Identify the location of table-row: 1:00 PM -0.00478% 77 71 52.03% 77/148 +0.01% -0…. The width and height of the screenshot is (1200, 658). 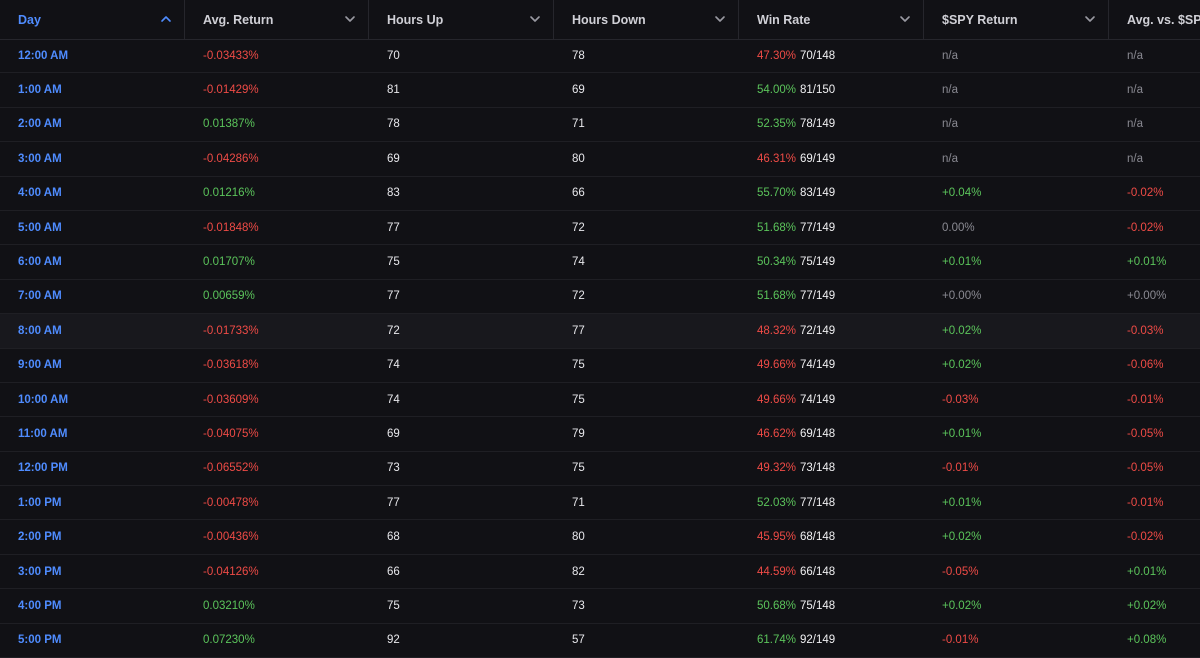
(600, 503).